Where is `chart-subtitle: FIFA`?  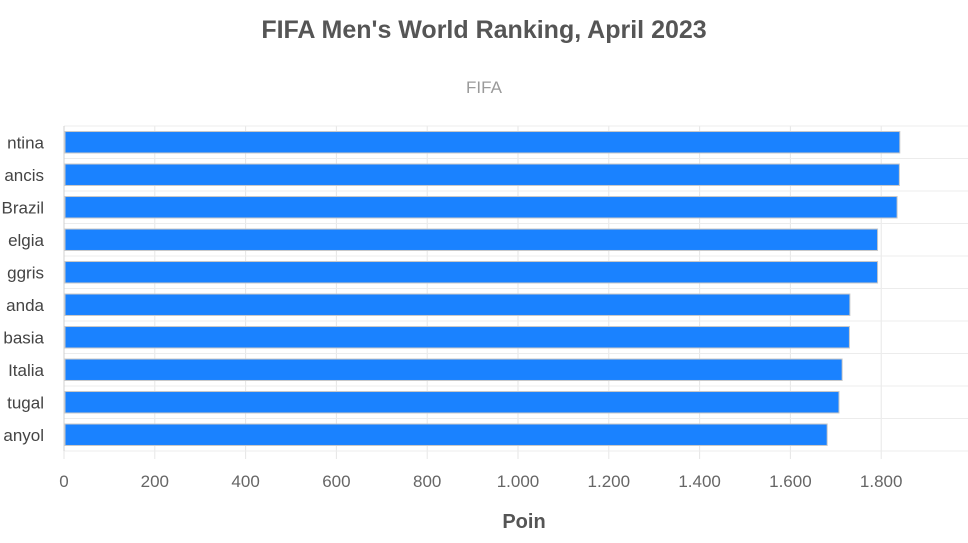
chart-subtitle: FIFA is located at coordinates (484, 87).